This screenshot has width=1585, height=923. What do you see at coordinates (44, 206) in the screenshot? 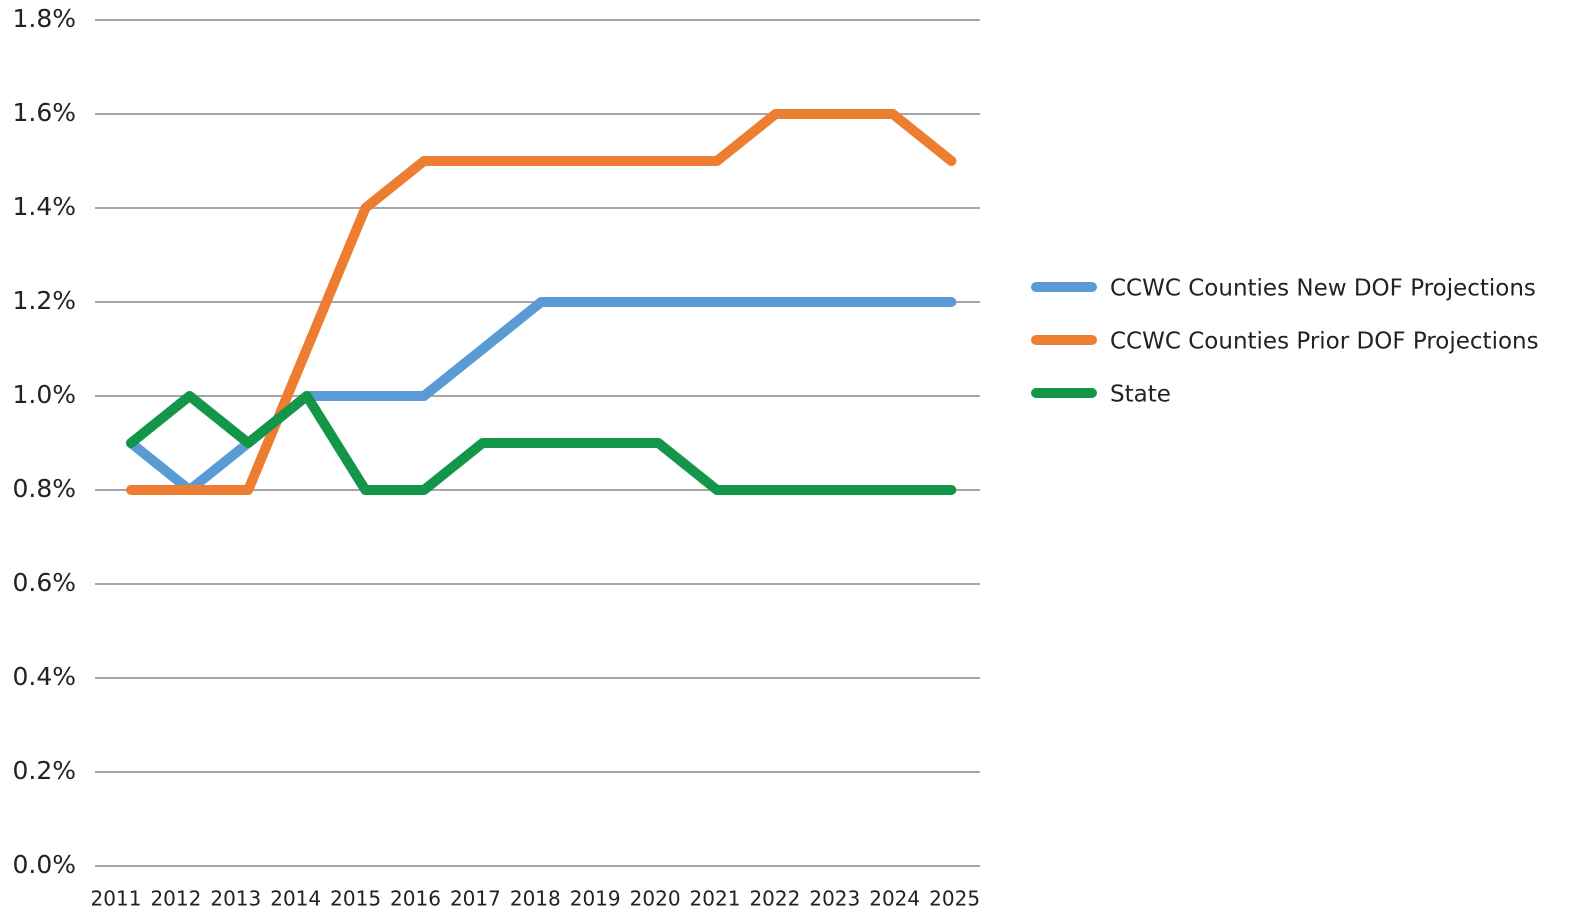
I see `y-tick-label: 1.4%` at bounding box center [44, 206].